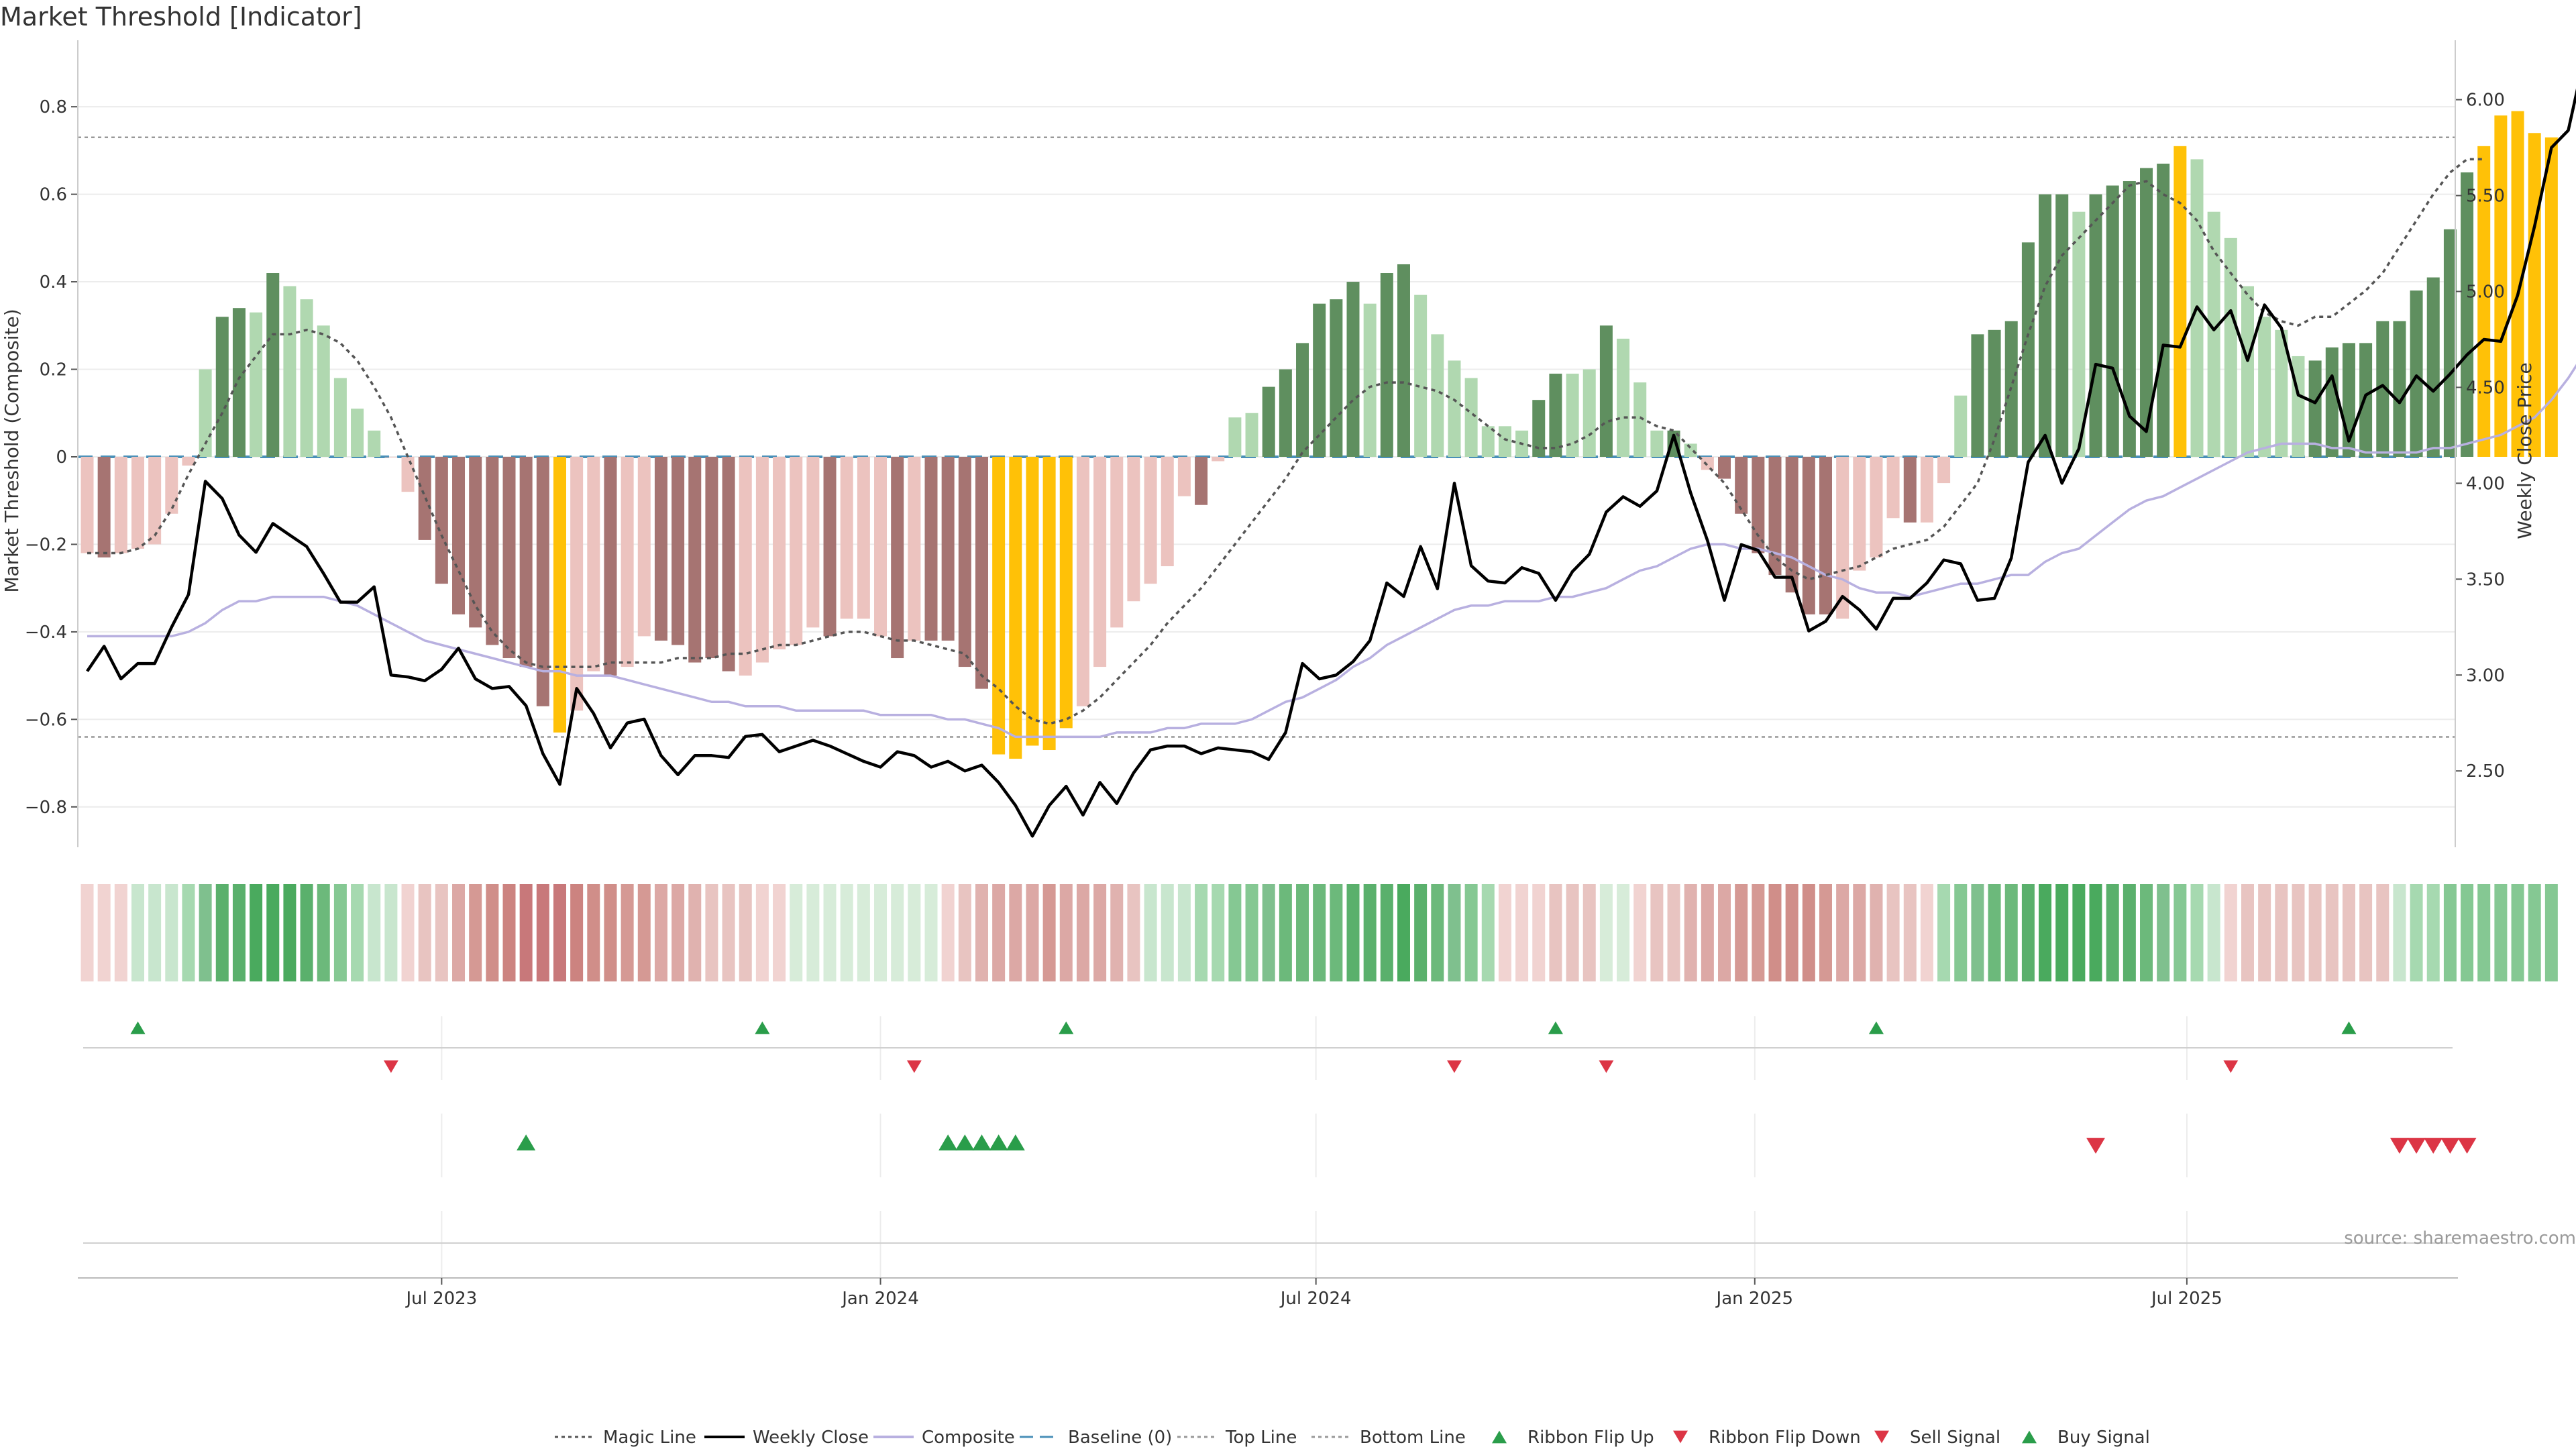 The image size is (2576, 1449). Describe the element at coordinates (1268, 1048) in the screenshot. I see `flip-panel` at that location.